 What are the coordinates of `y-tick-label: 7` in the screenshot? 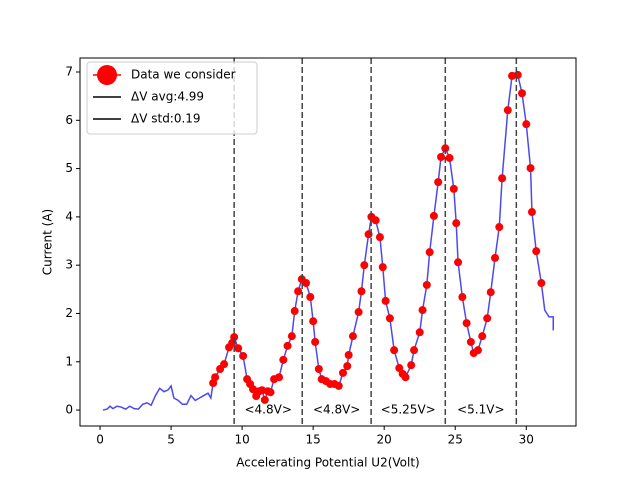 It's located at (69, 72).